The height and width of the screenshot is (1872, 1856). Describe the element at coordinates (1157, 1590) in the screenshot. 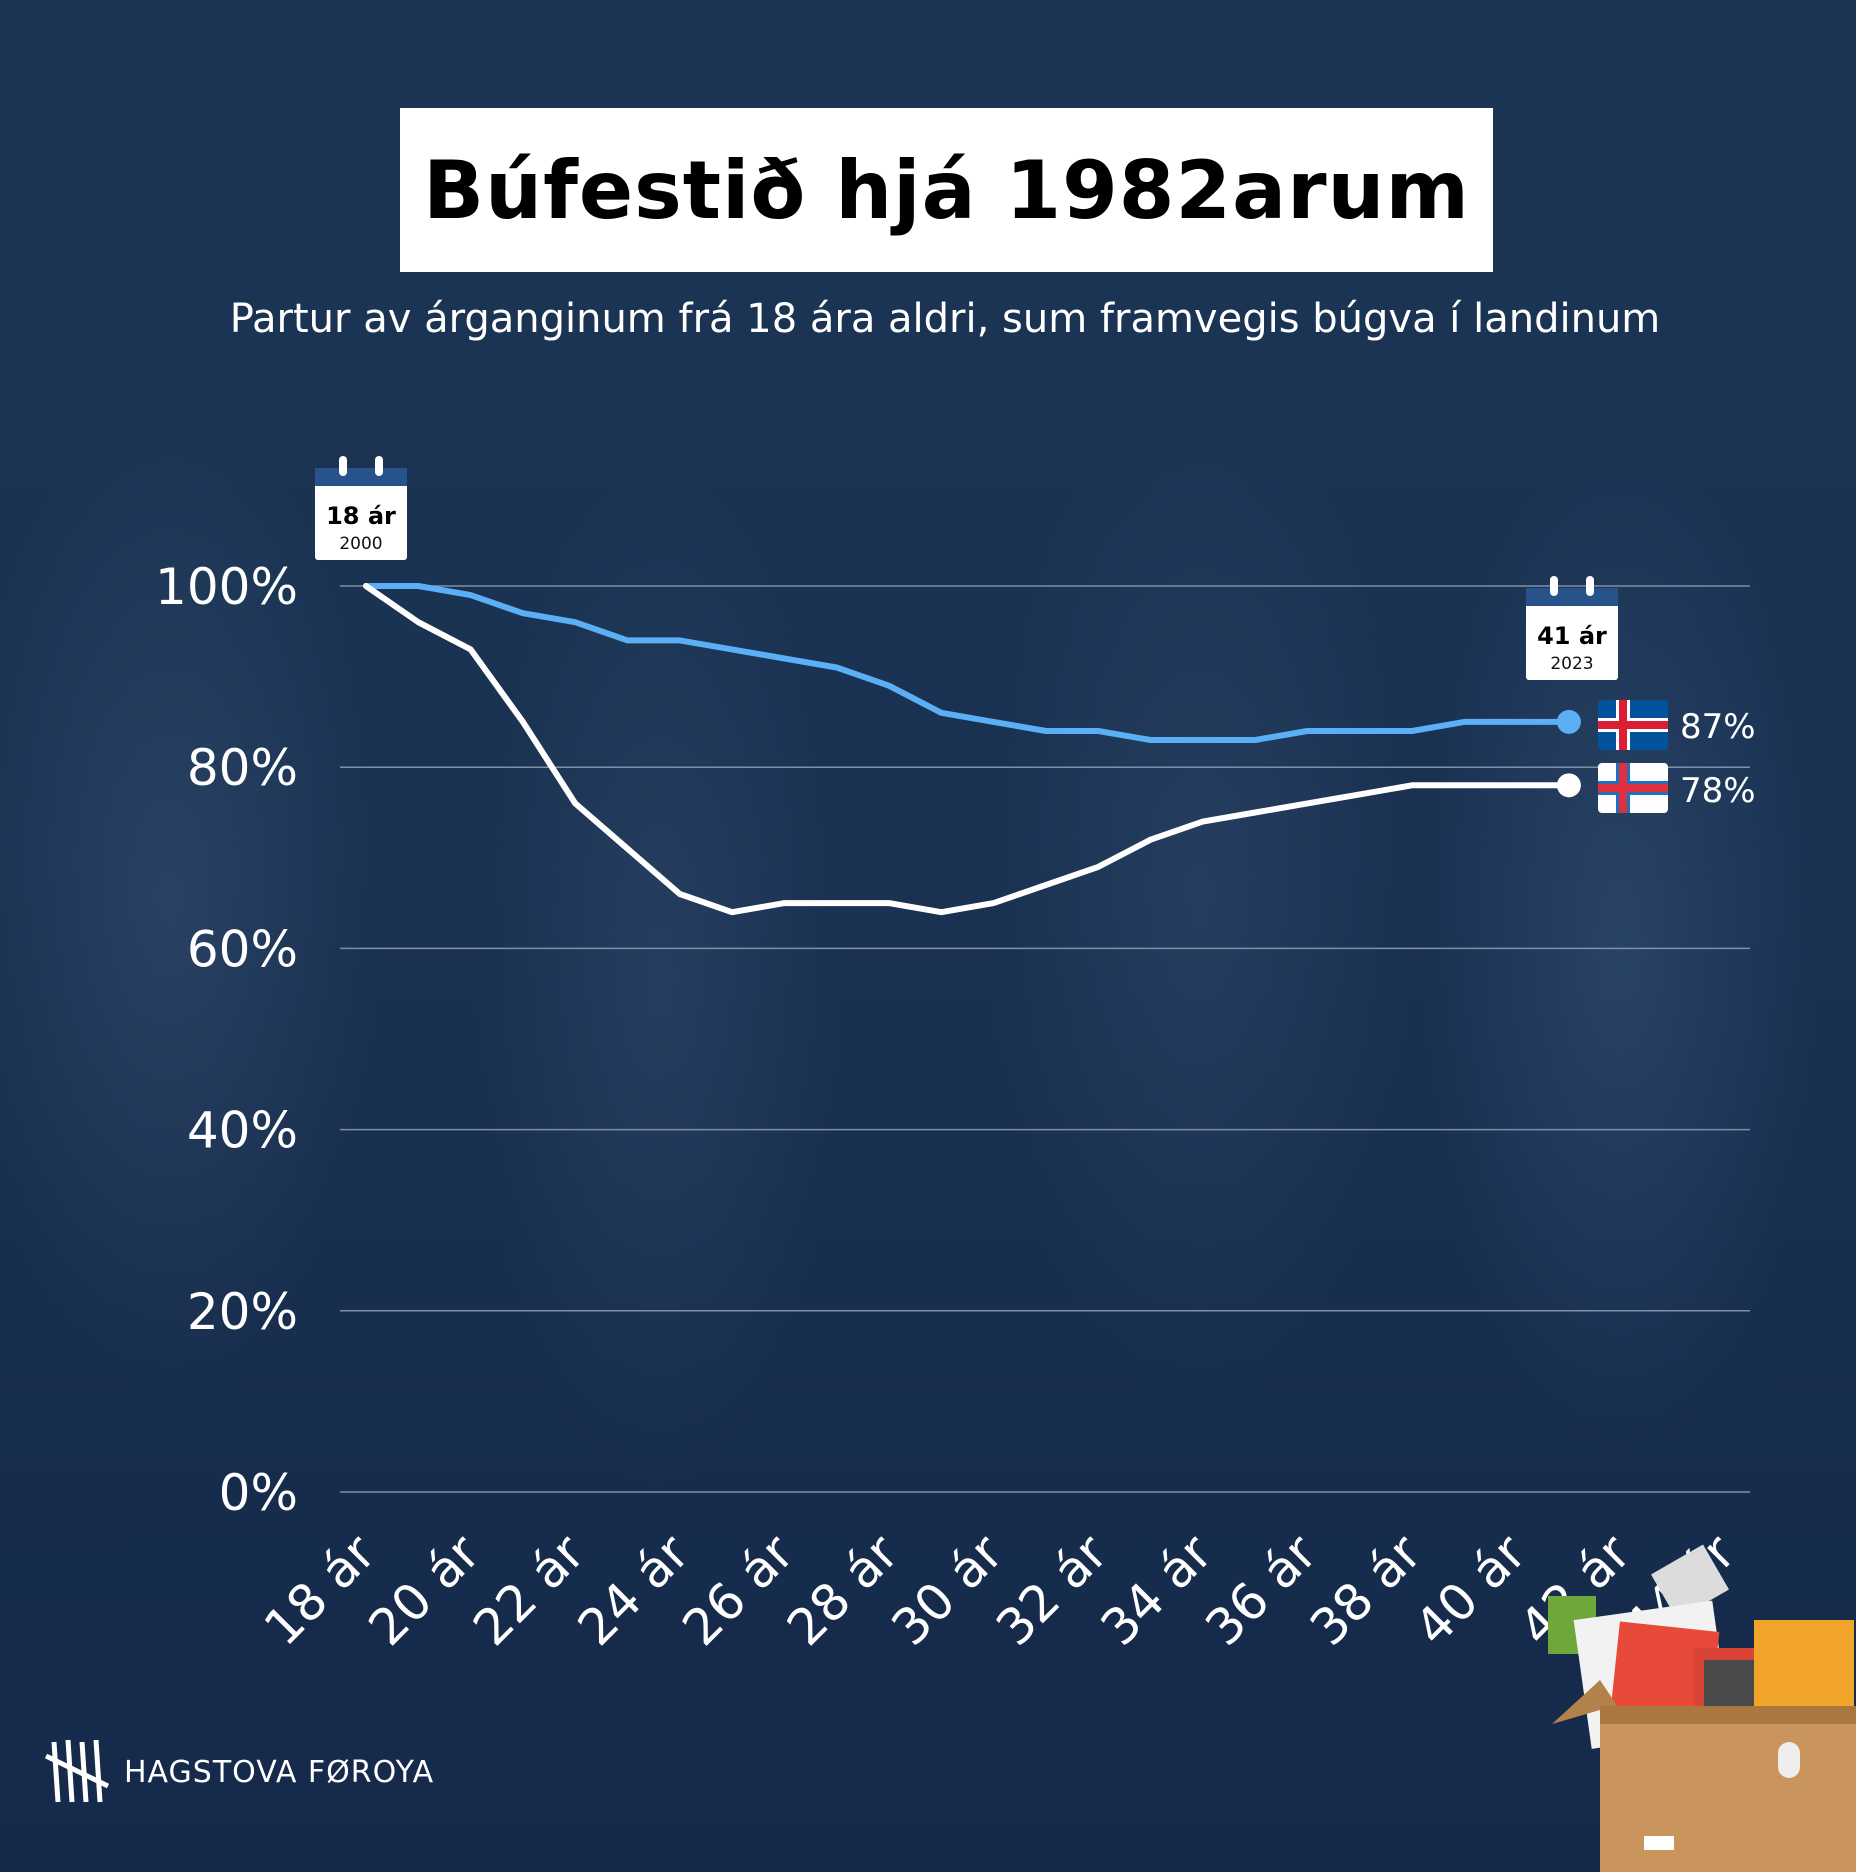

I see `x-tick-label: 34 ár` at that location.